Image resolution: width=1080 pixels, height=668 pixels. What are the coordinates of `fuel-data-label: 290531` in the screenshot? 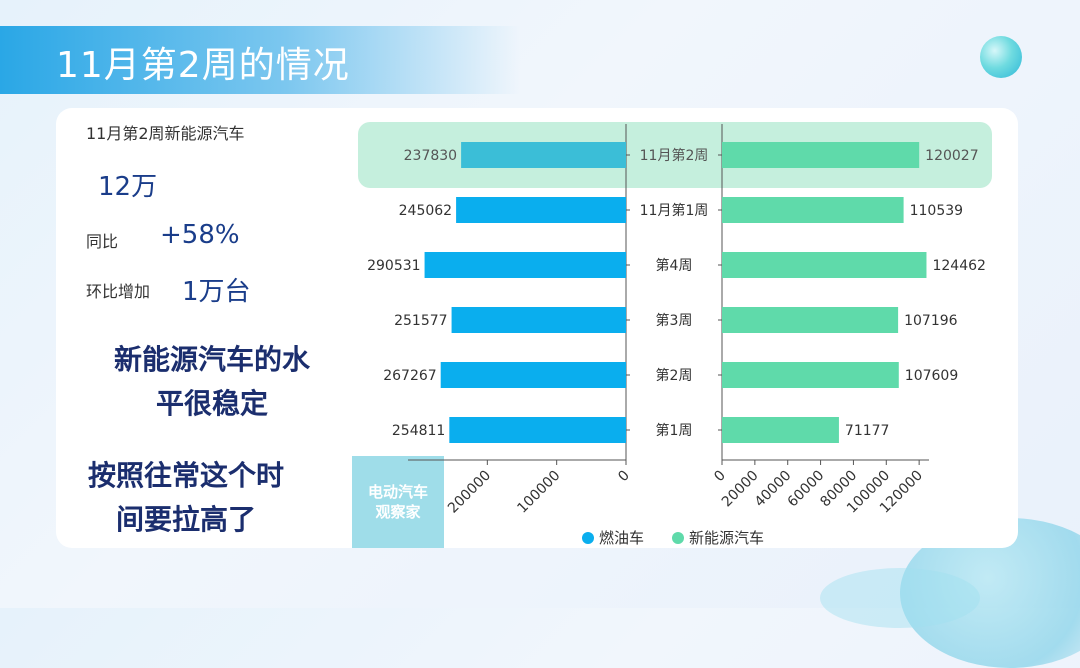 It's located at (393, 266).